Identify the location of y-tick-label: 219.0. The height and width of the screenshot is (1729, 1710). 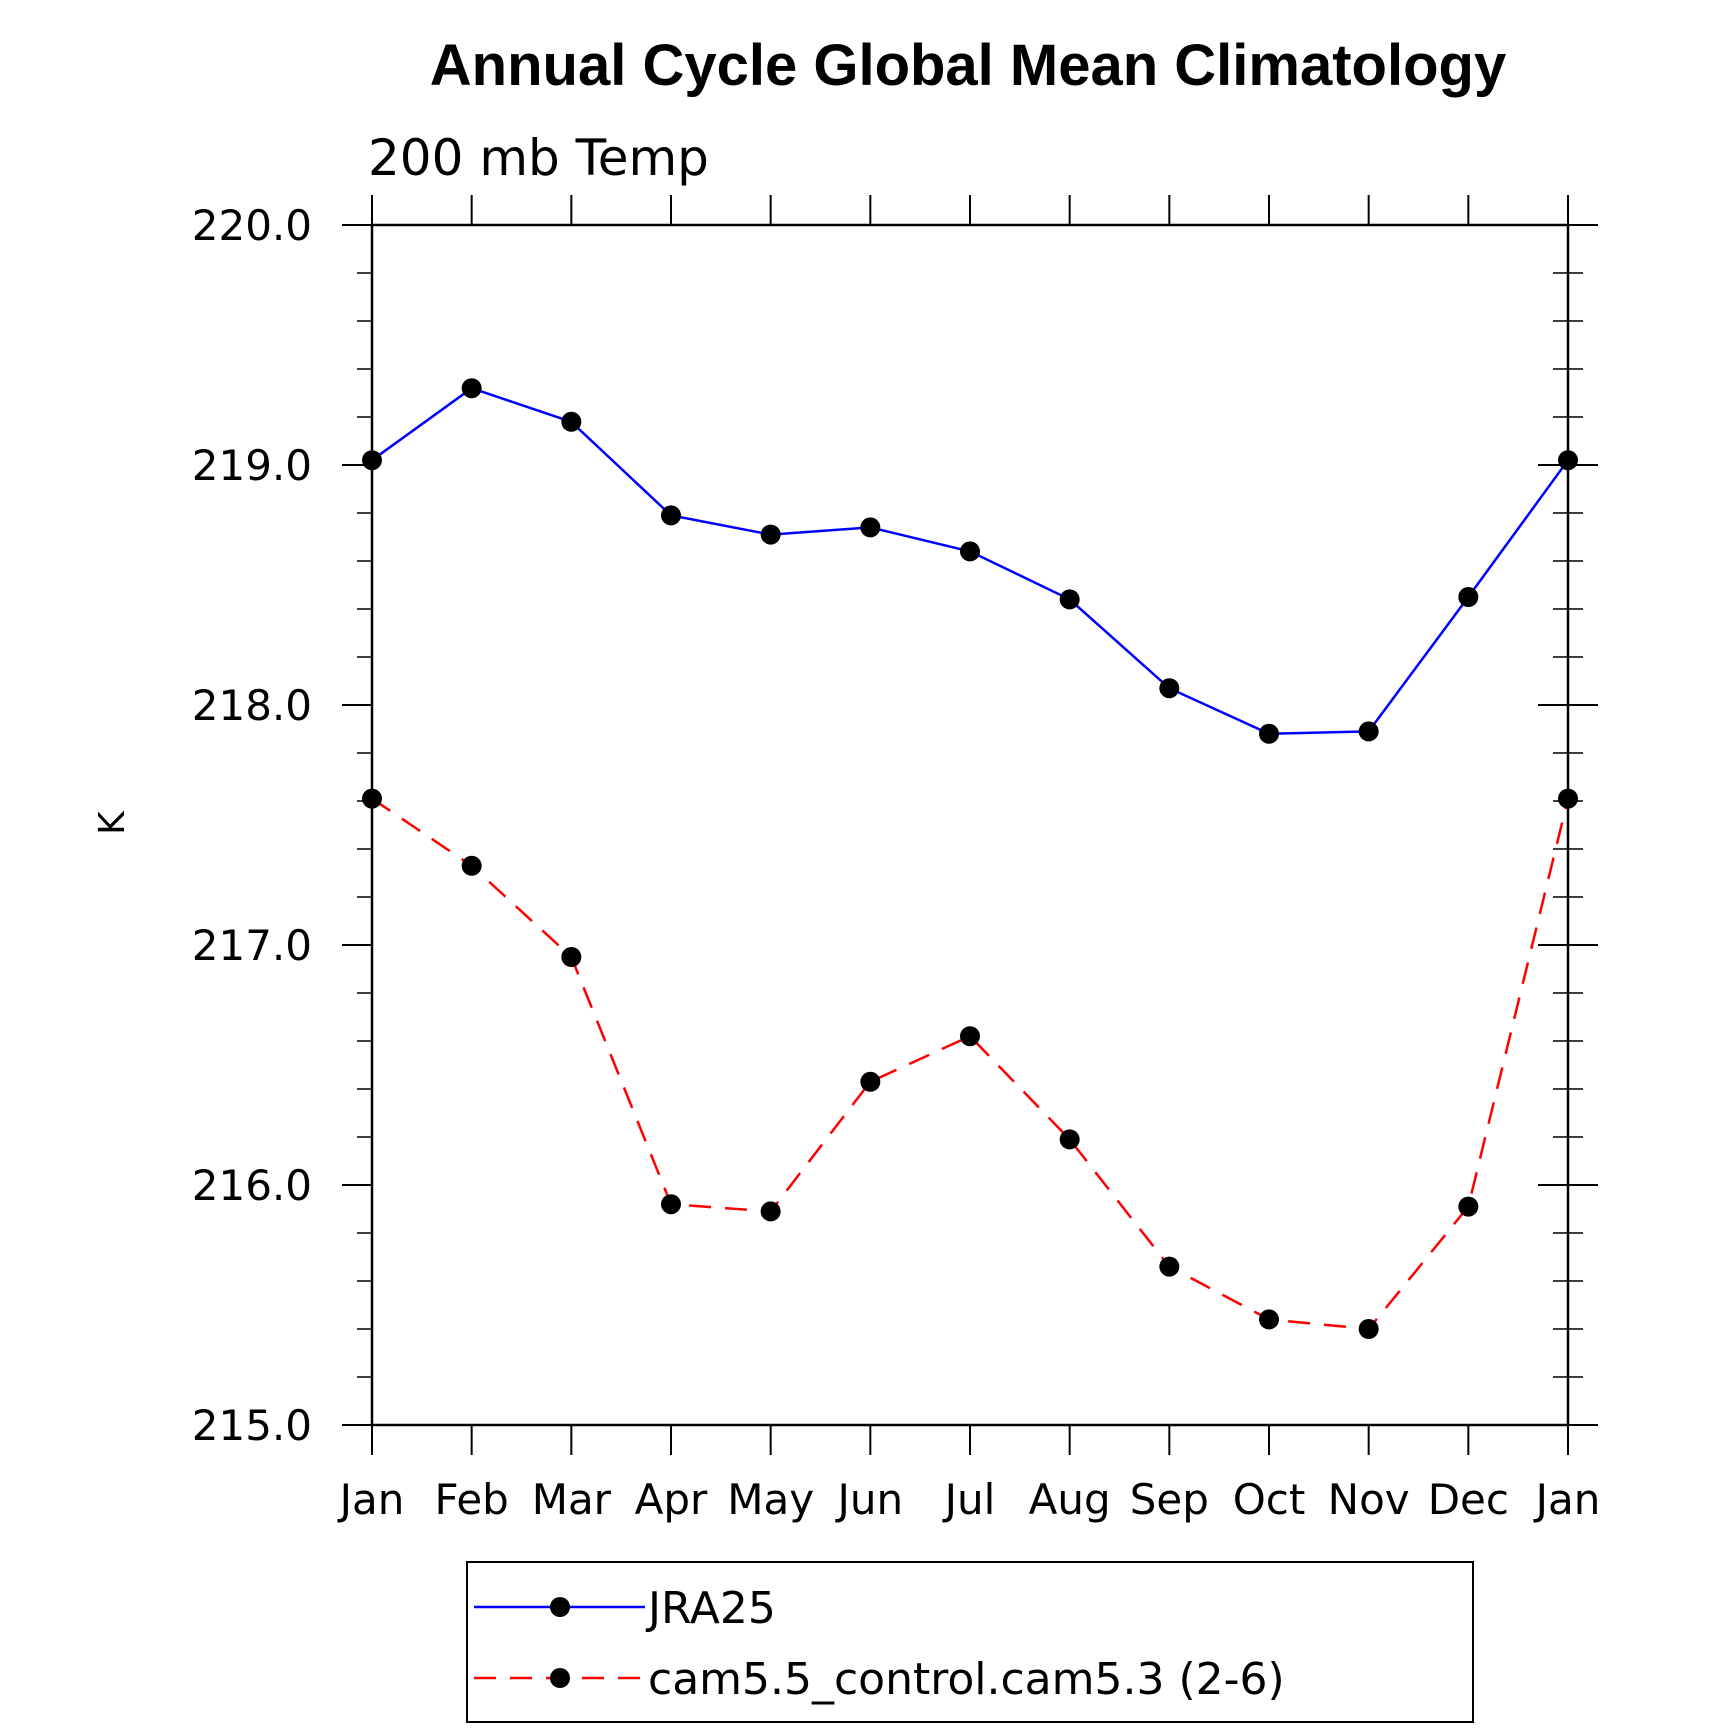
(252, 465).